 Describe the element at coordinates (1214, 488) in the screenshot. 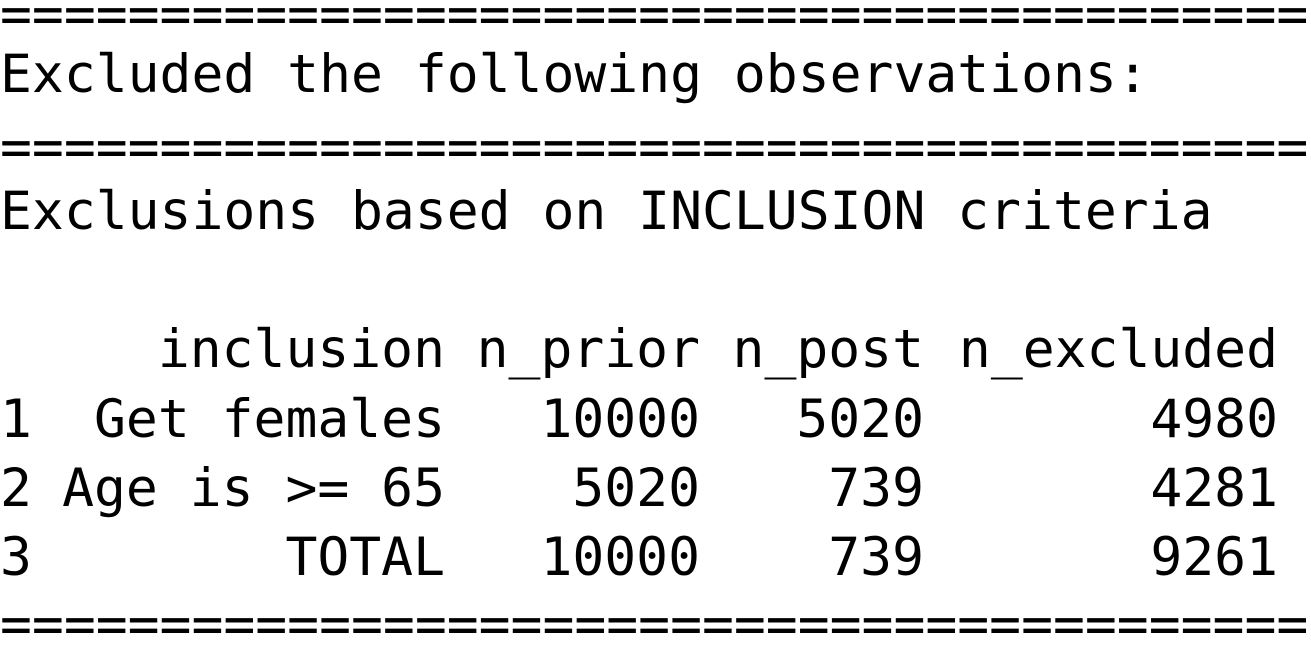

I see `cell: 4281` at that location.